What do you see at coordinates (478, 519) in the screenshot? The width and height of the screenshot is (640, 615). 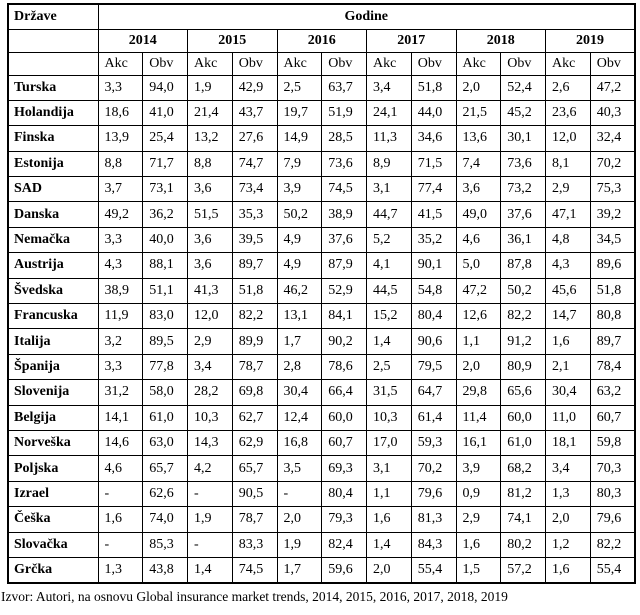 I see `value-cell: 2,9` at bounding box center [478, 519].